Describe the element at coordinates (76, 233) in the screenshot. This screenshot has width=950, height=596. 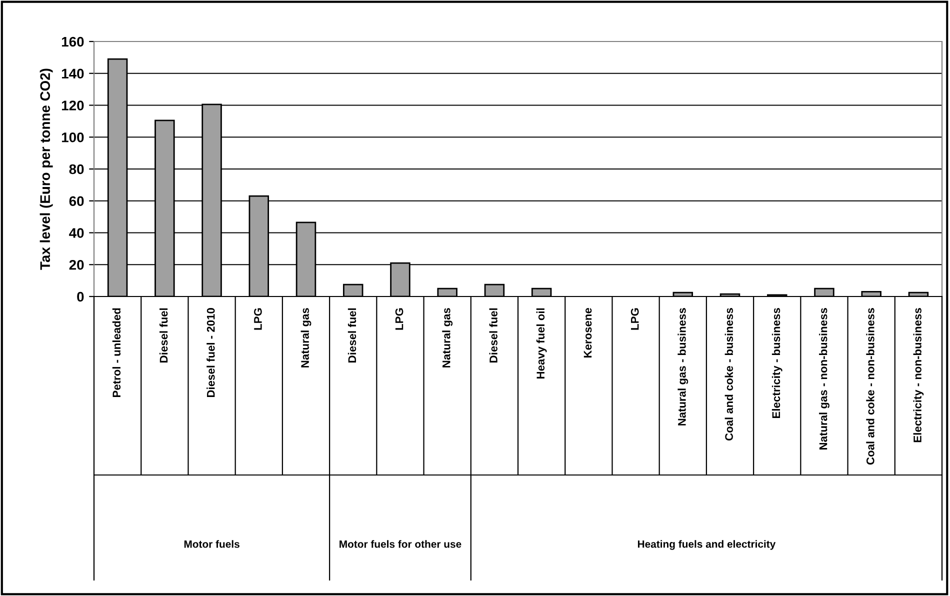
I see `y-tick-label: 40` at that location.